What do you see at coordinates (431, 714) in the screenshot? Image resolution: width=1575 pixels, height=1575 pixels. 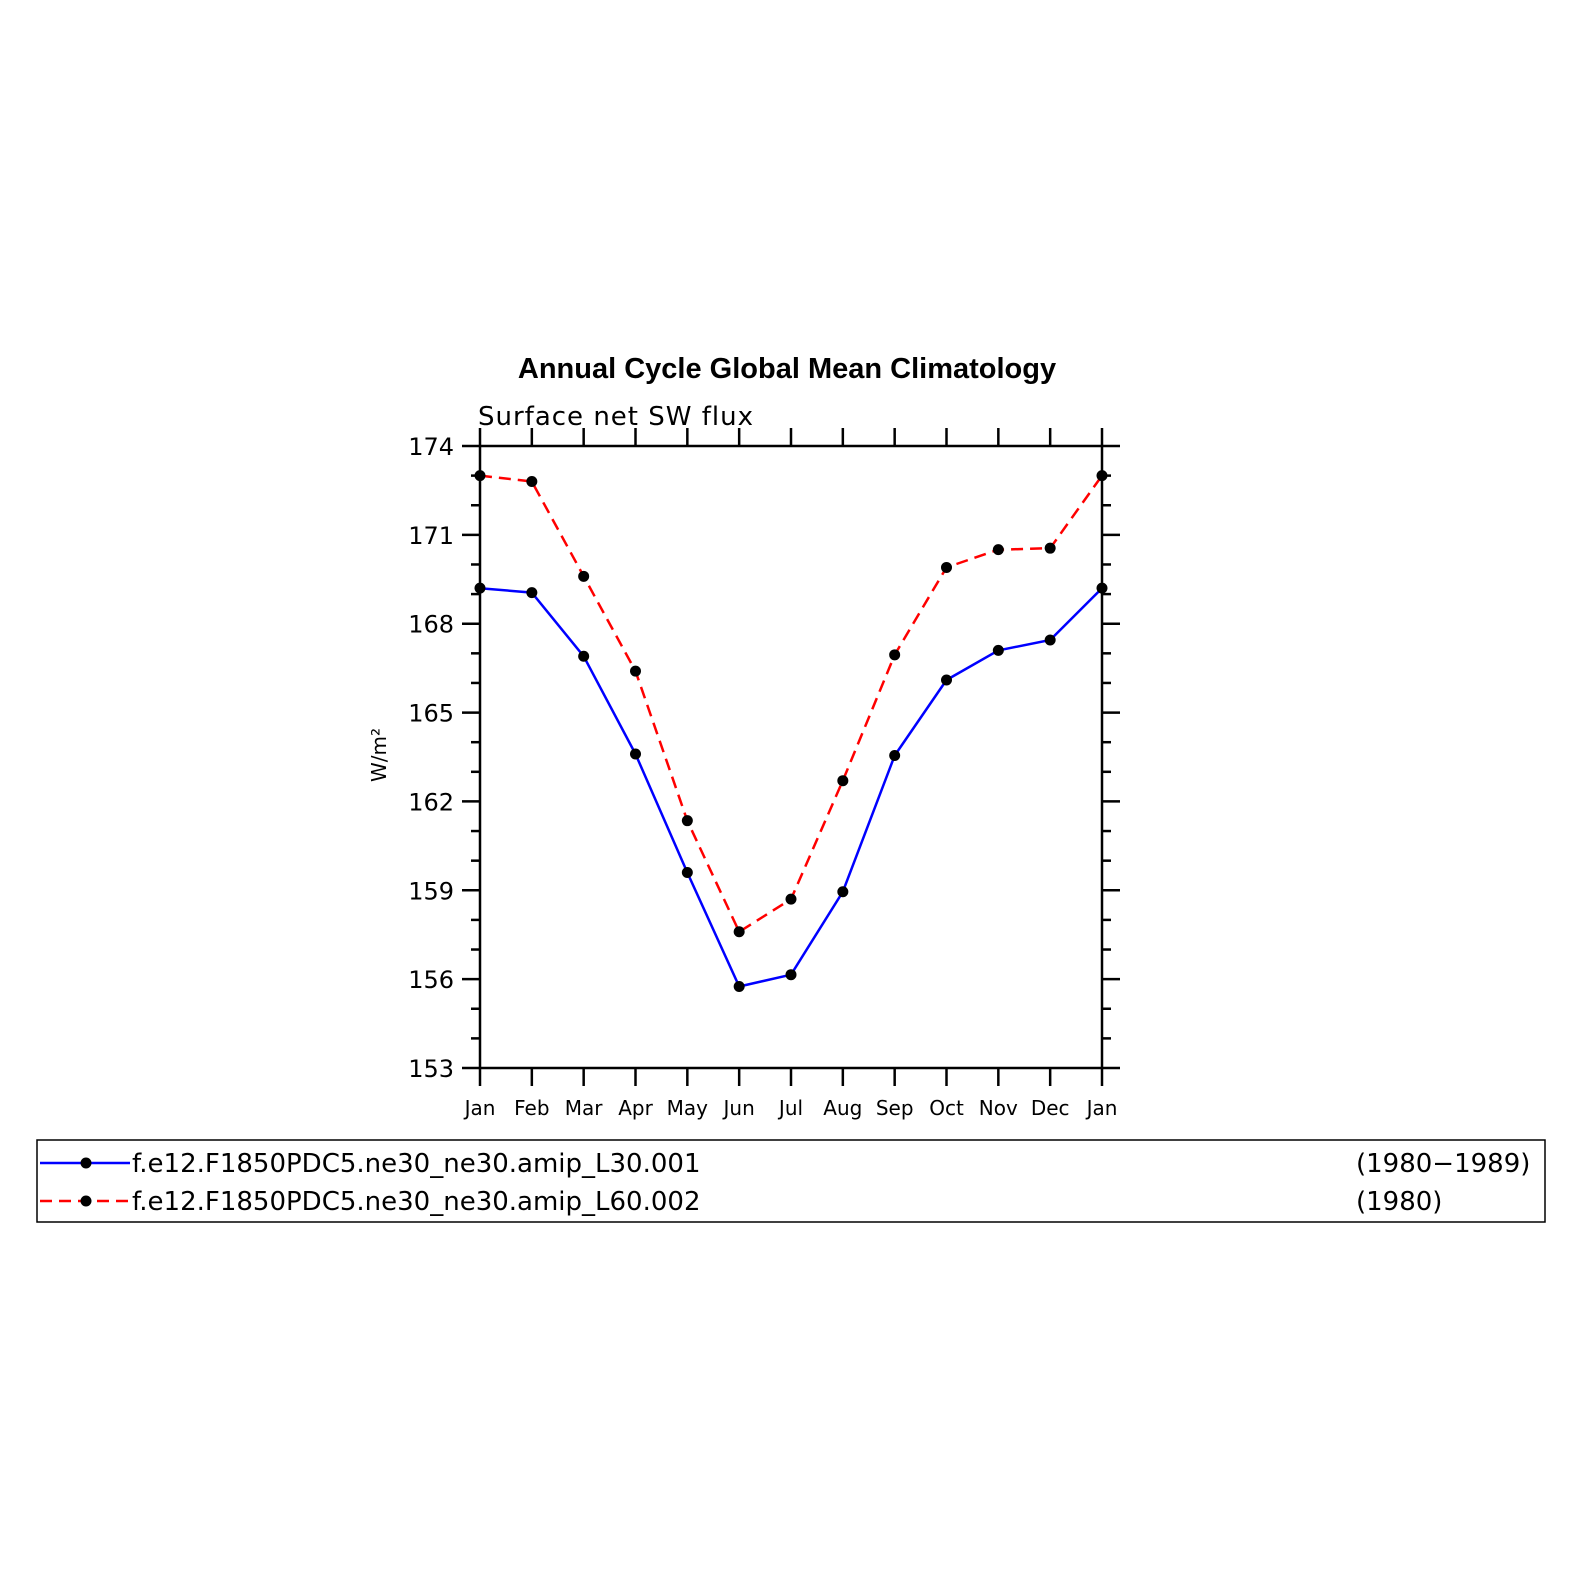 I see `y-tick-label: 165` at bounding box center [431, 714].